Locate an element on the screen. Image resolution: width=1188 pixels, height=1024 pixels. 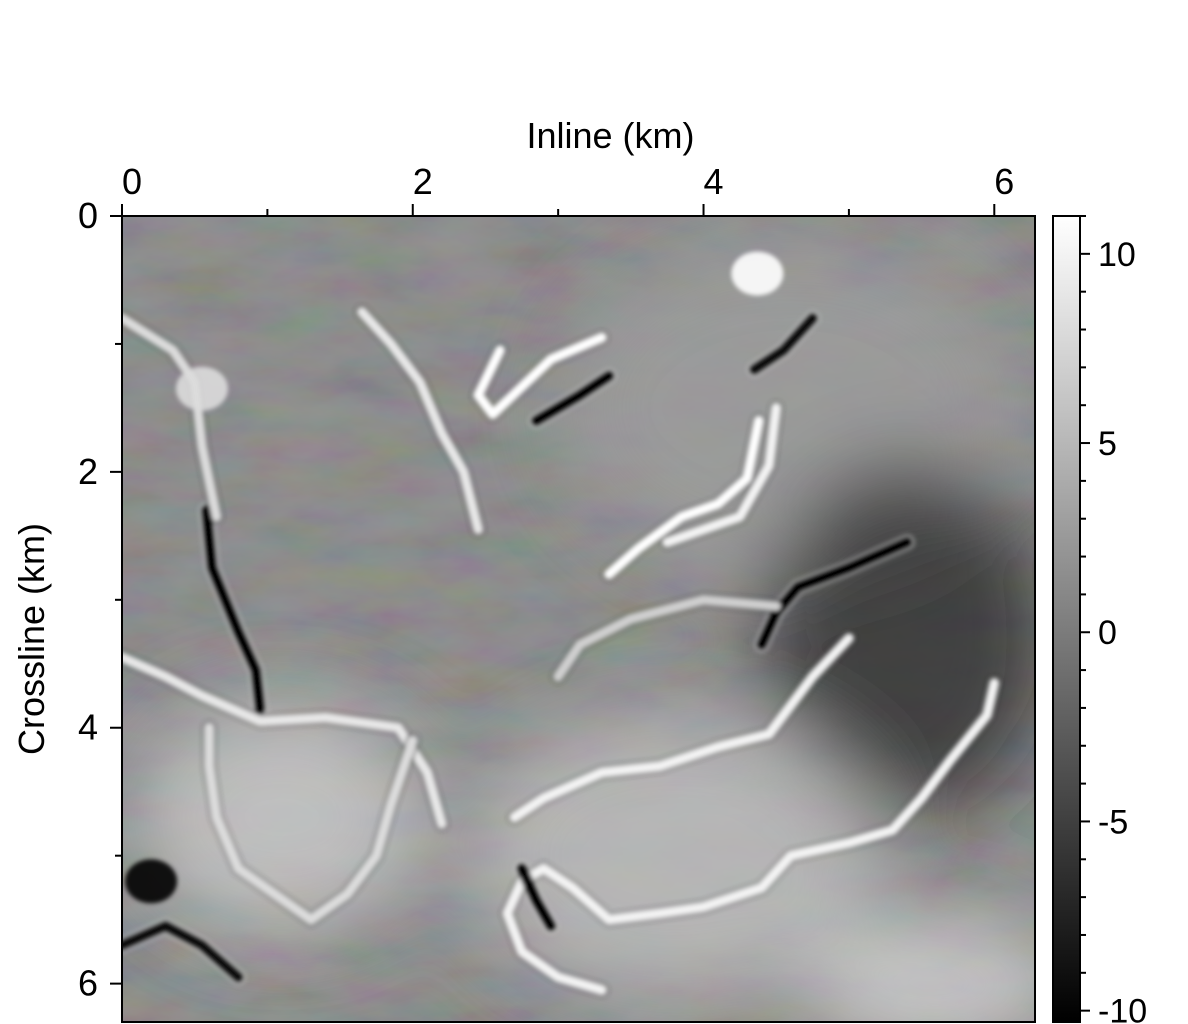
y-tick-label: 2 is located at coordinates (88, 471).